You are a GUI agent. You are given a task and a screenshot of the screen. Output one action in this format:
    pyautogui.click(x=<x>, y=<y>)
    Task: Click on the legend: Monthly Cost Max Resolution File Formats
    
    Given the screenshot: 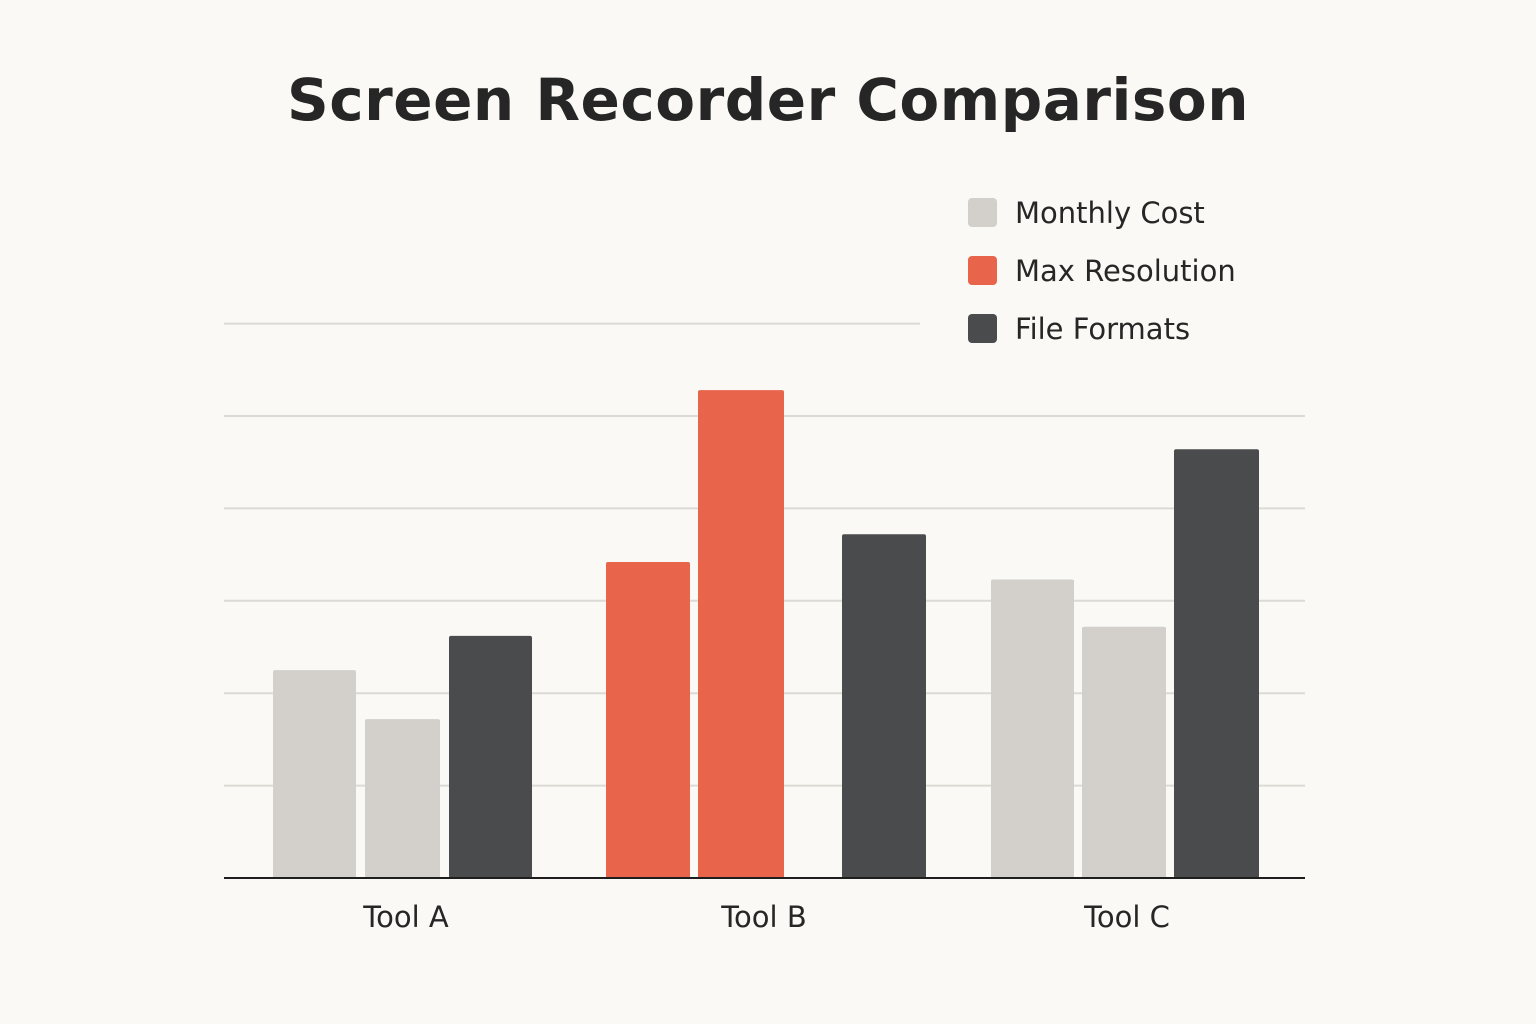 What is the action you would take?
    pyautogui.click(x=1102, y=271)
    